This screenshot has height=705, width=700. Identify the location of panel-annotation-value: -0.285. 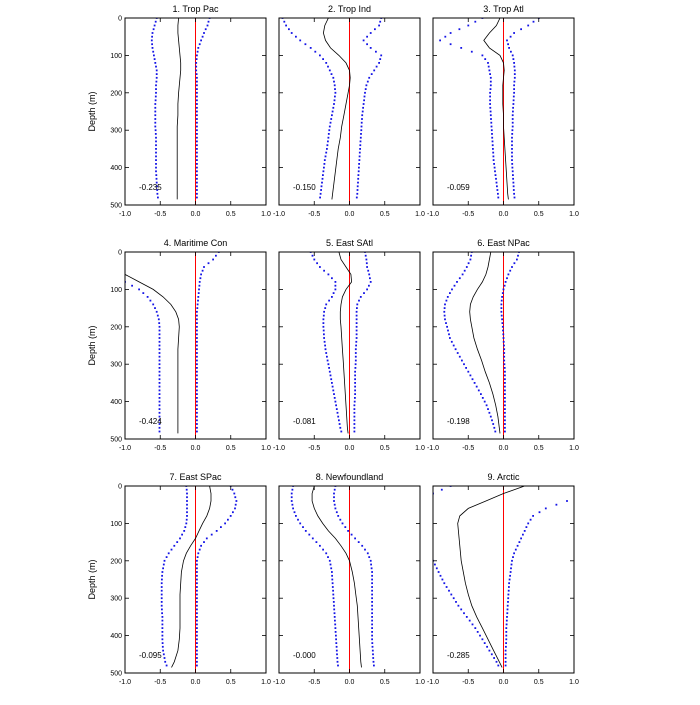
(458, 655).